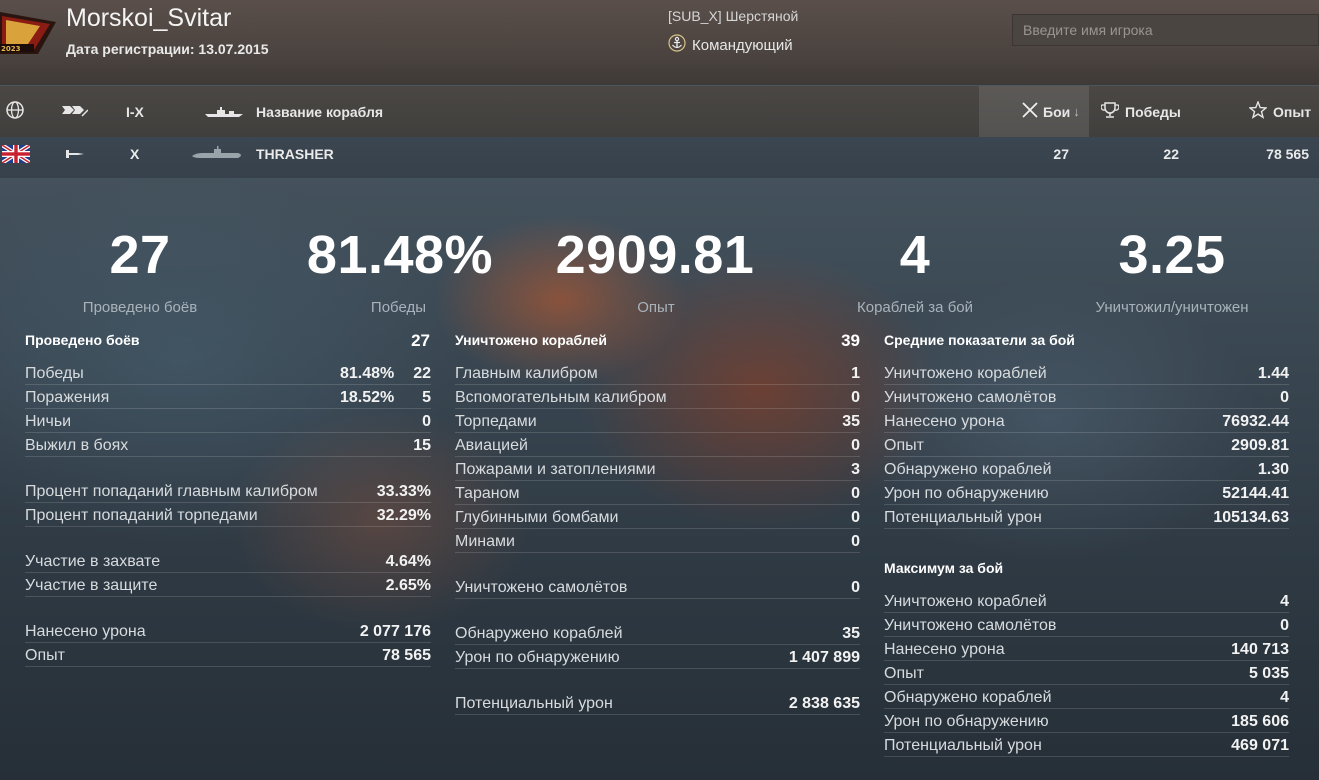 This screenshot has width=1319, height=780. What do you see at coordinates (320, 111) in the screenshot?
I see `ship-name-column: Название корабля` at bounding box center [320, 111].